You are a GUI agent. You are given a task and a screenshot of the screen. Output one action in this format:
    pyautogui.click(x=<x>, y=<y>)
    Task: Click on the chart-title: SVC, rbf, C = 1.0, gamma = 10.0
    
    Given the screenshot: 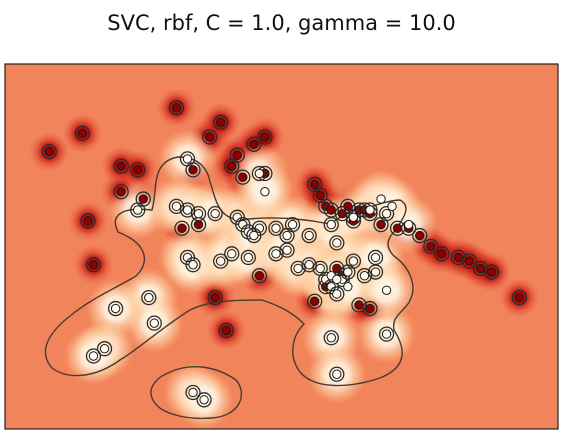 What is the action you would take?
    pyautogui.click(x=281, y=23)
    